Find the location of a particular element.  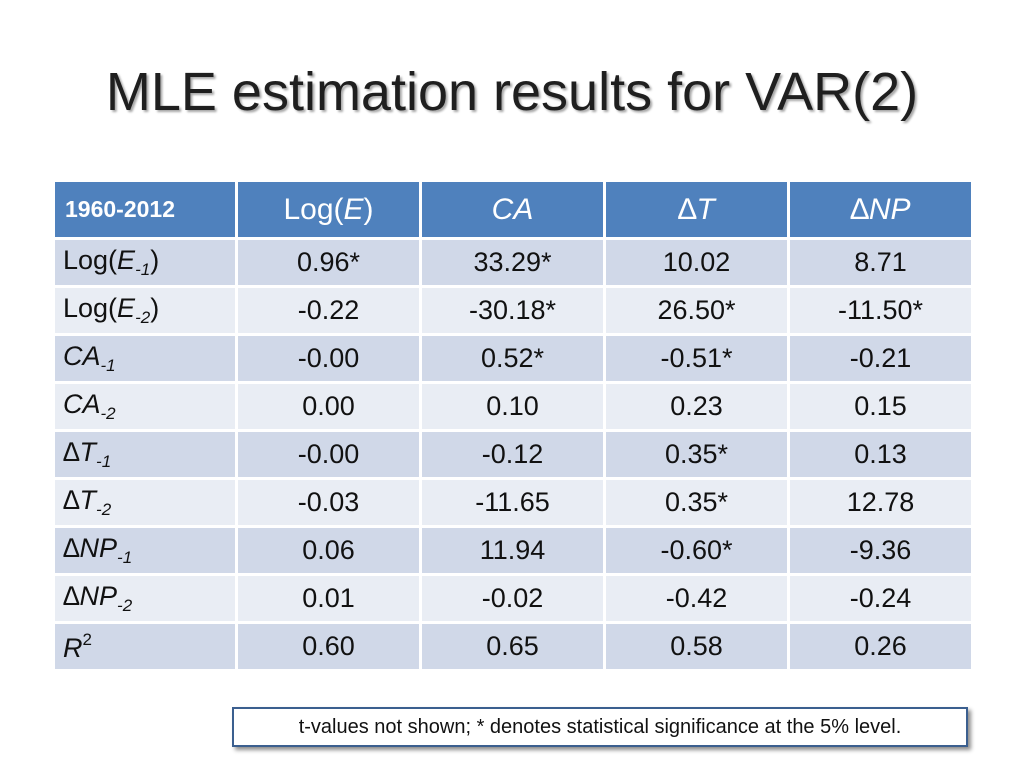

period-header: 1960-2012 is located at coordinates (145, 209).